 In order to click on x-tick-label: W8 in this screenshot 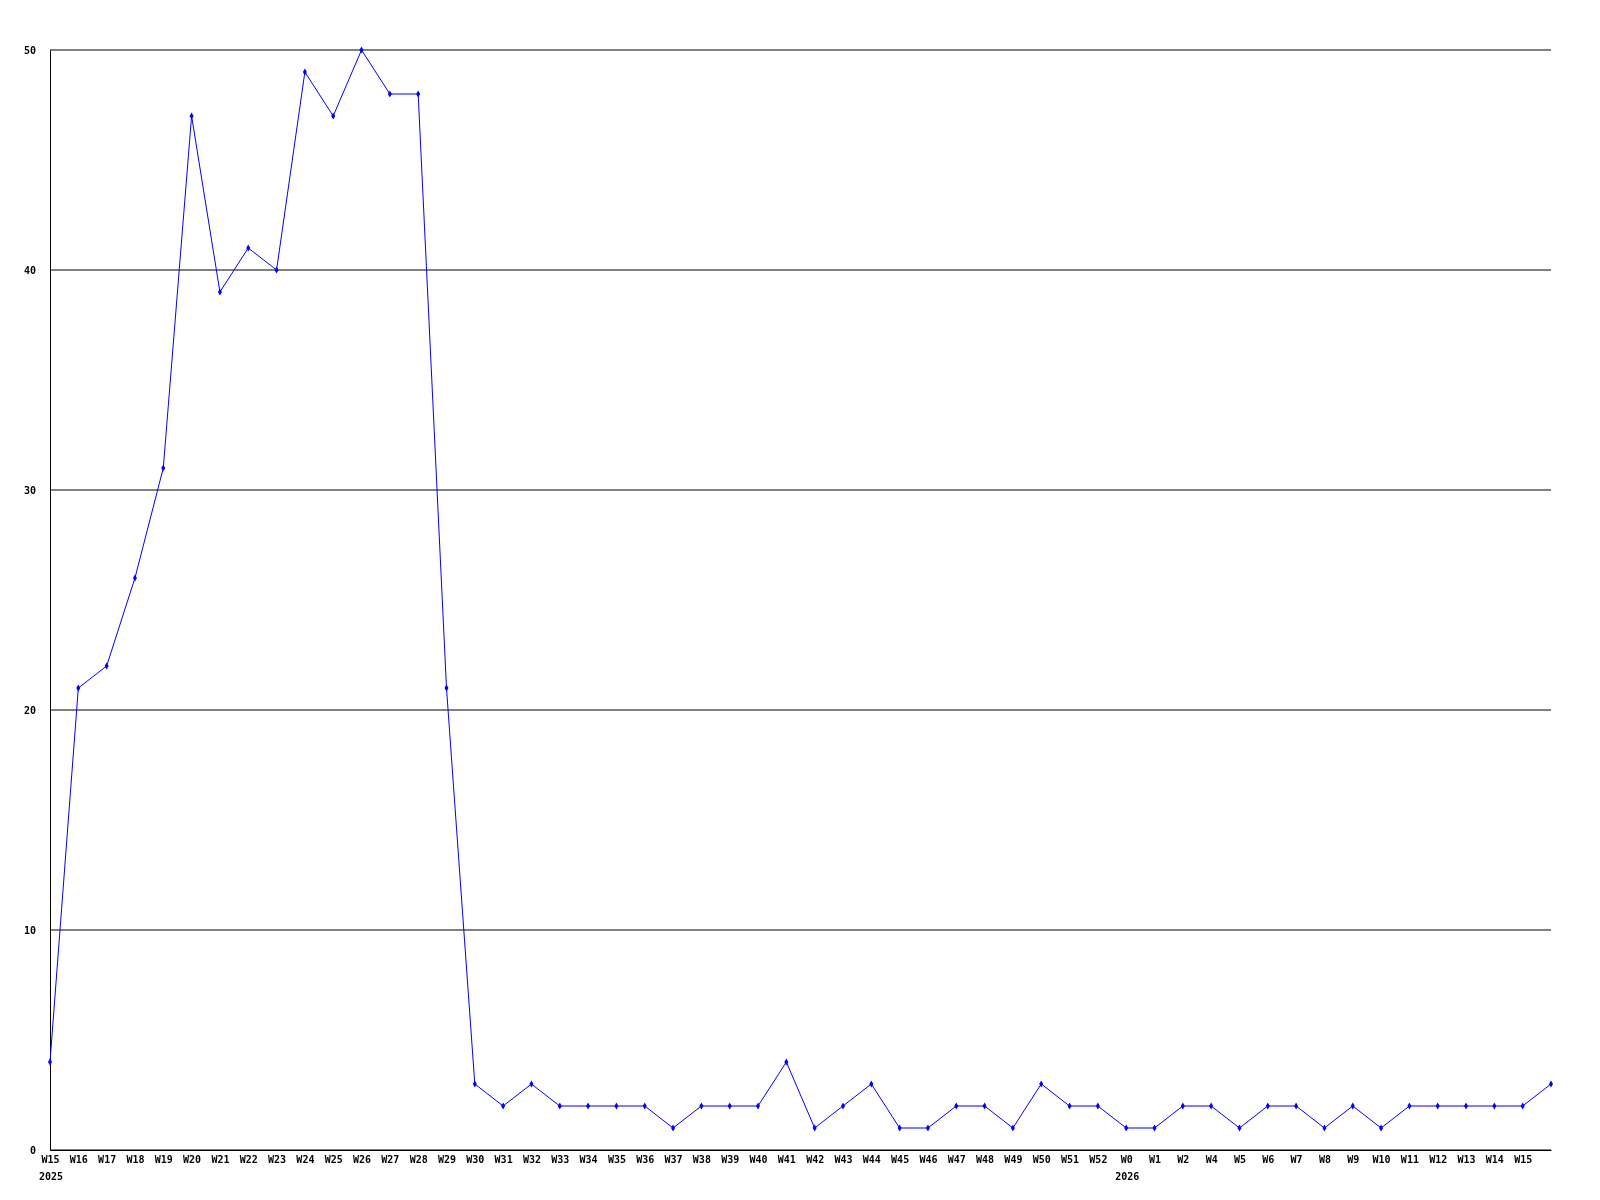, I will do `click(1324, 1160)`.